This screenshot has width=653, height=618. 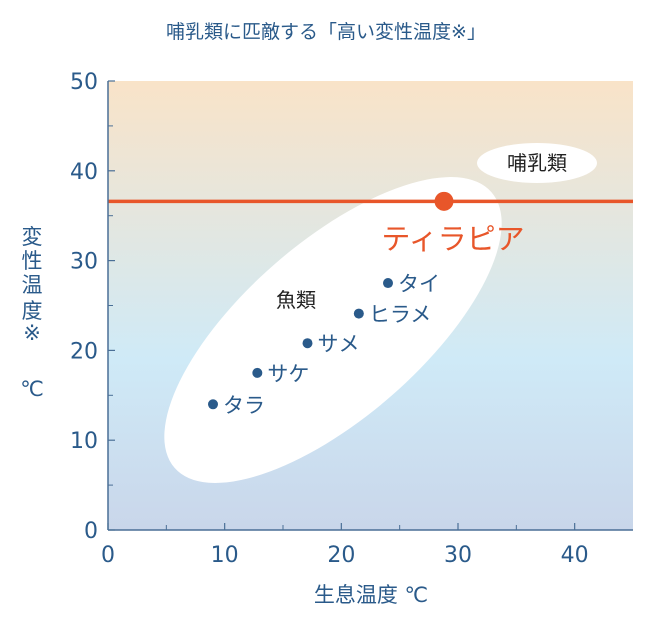 What do you see at coordinates (371, 595) in the screenshot?
I see `x-axis-label: 生息温度 ℃` at bounding box center [371, 595].